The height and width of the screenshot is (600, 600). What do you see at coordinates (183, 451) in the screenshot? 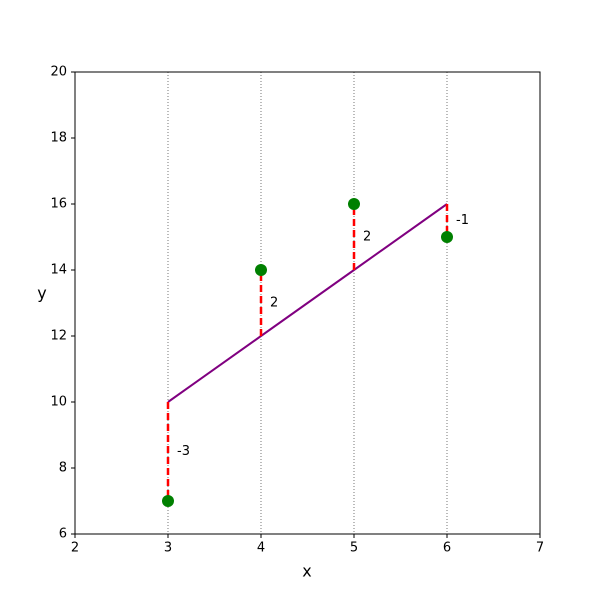
I see `residual-label: -3` at bounding box center [183, 451].